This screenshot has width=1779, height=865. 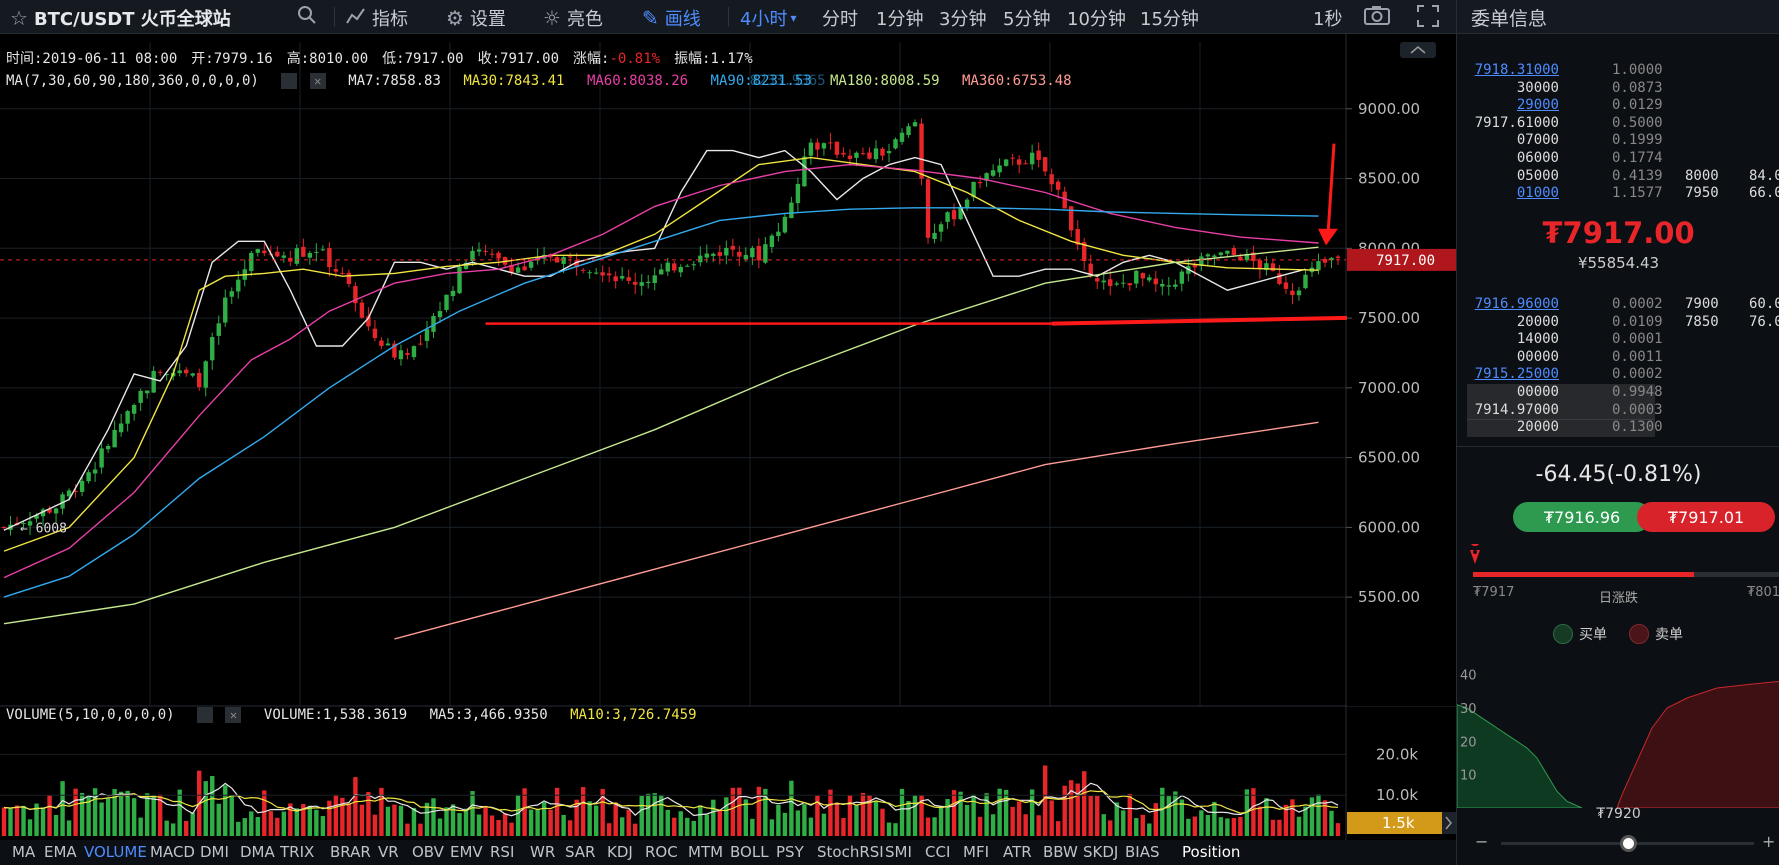 What do you see at coordinates (1027, 19) in the screenshot?
I see `interval-5m: 5分钟` at bounding box center [1027, 19].